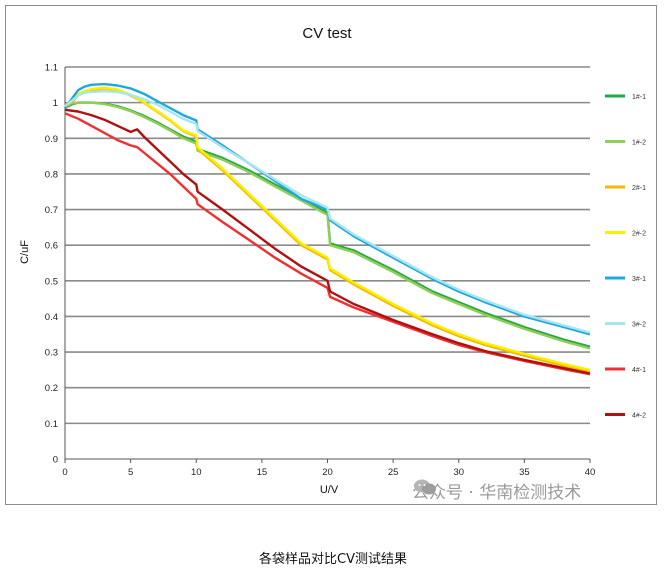  I want to click on x-tick-label: 25, so click(393, 472).